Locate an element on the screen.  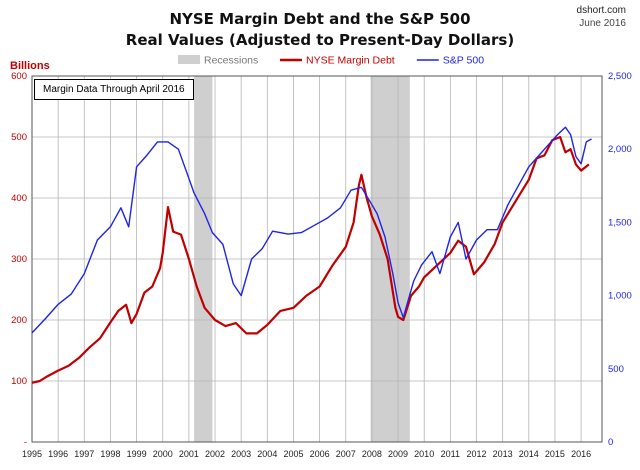
x-tick-label: 2007 is located at coordinates (346, 454).